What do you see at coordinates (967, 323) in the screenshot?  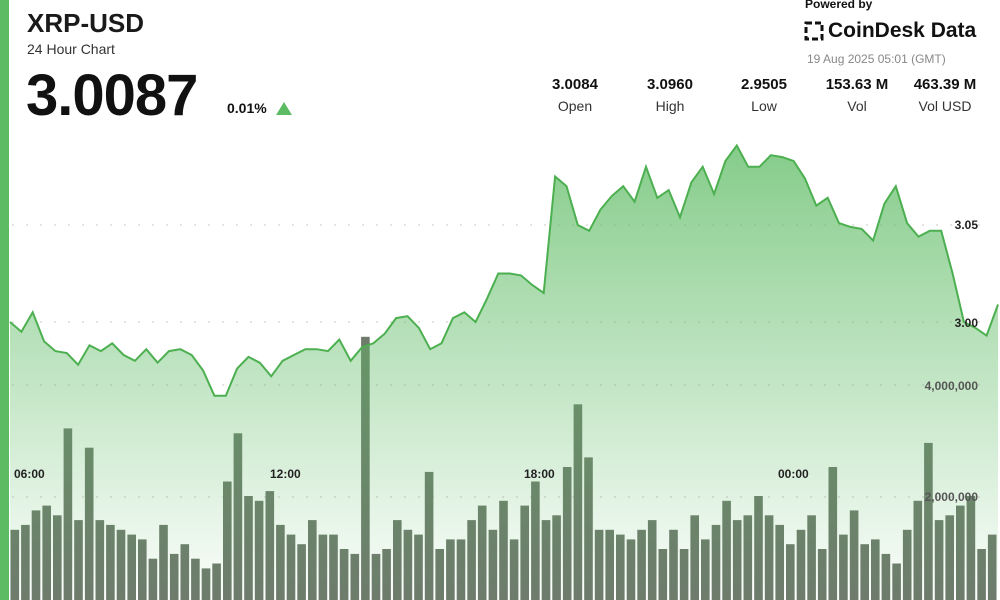 I see `price-tick-label: 3.00` at bounding box center [967, 323].